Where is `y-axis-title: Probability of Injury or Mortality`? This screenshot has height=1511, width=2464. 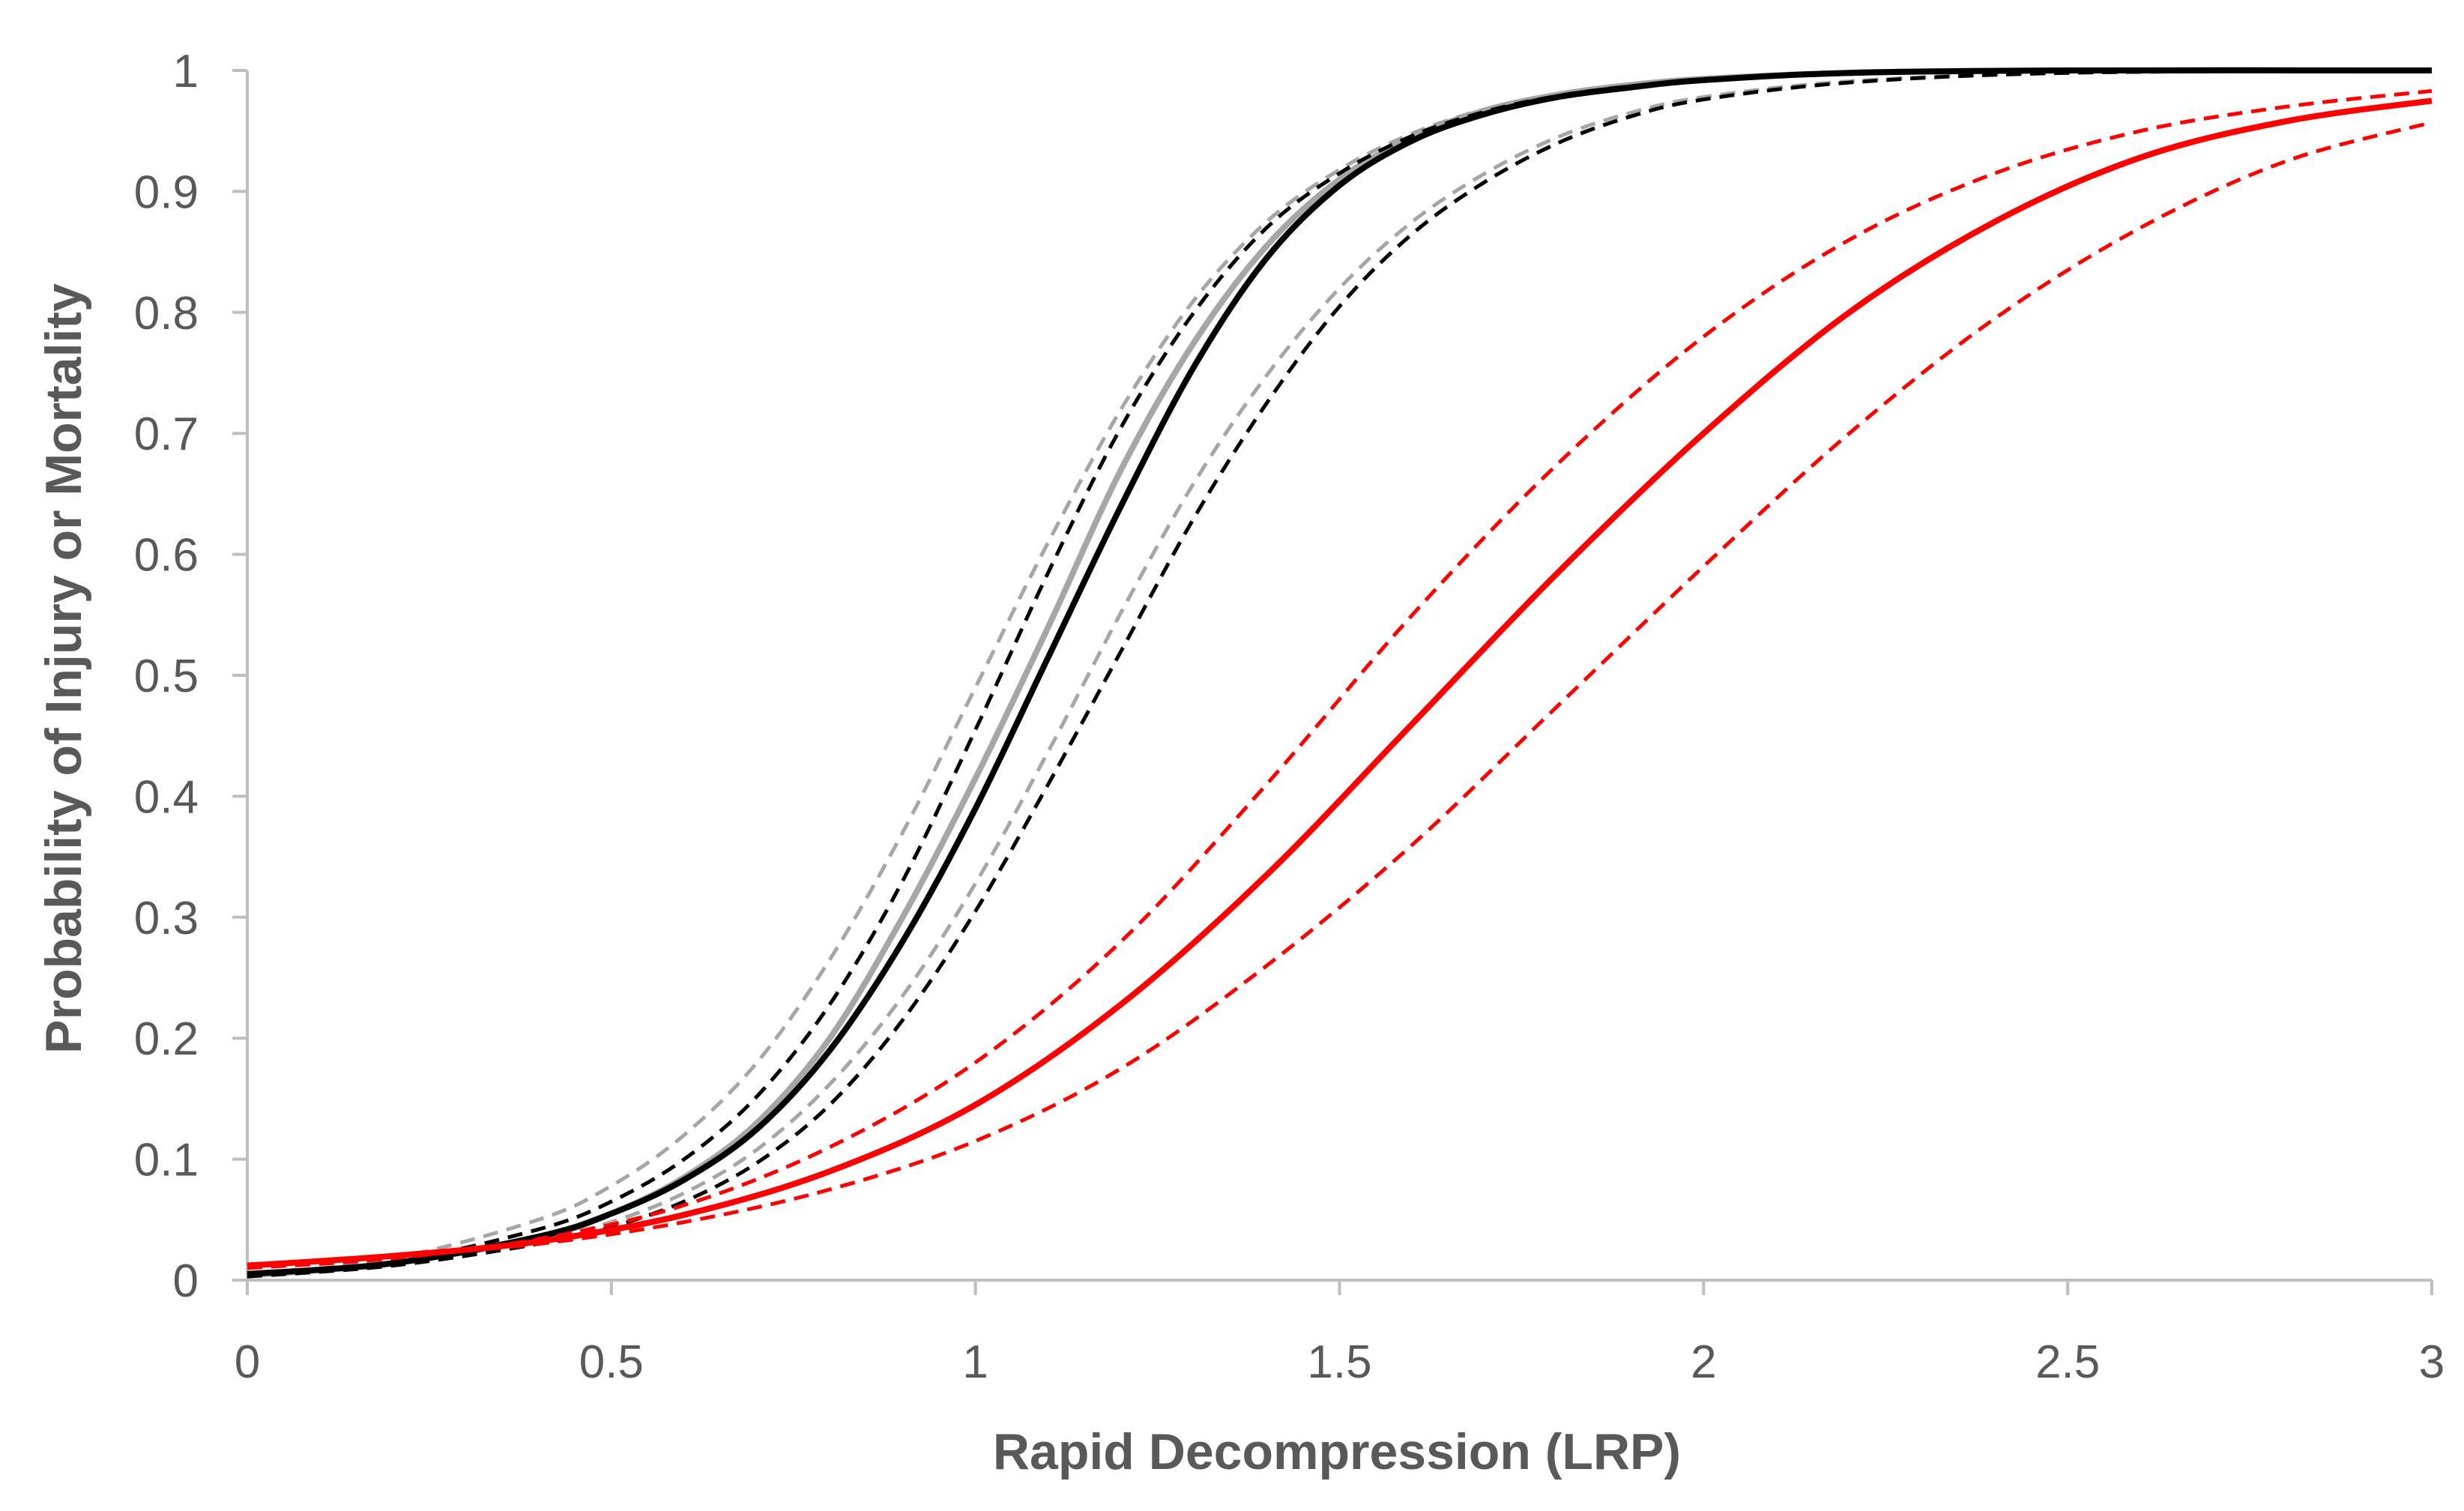
y-axis-title: Probability of Injury or Mortality is located at coordinates (63, 668).